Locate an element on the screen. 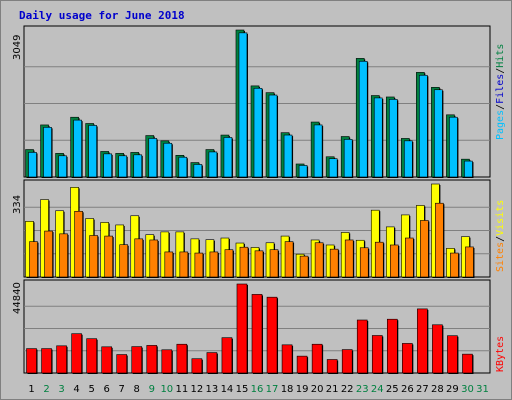  day-label: 10 is located at coordinates (166, 389).